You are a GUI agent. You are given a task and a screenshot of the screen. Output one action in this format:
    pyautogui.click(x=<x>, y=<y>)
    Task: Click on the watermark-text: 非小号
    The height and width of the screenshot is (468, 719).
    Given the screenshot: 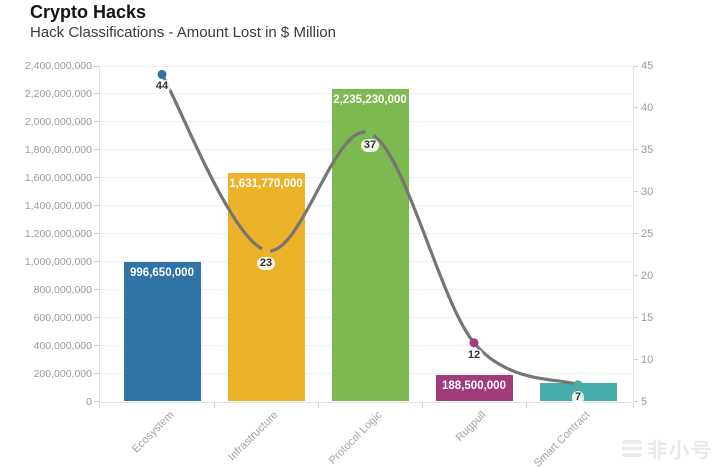 What is the action you would take?
    pyautogui.click(x=680, y=451)
    